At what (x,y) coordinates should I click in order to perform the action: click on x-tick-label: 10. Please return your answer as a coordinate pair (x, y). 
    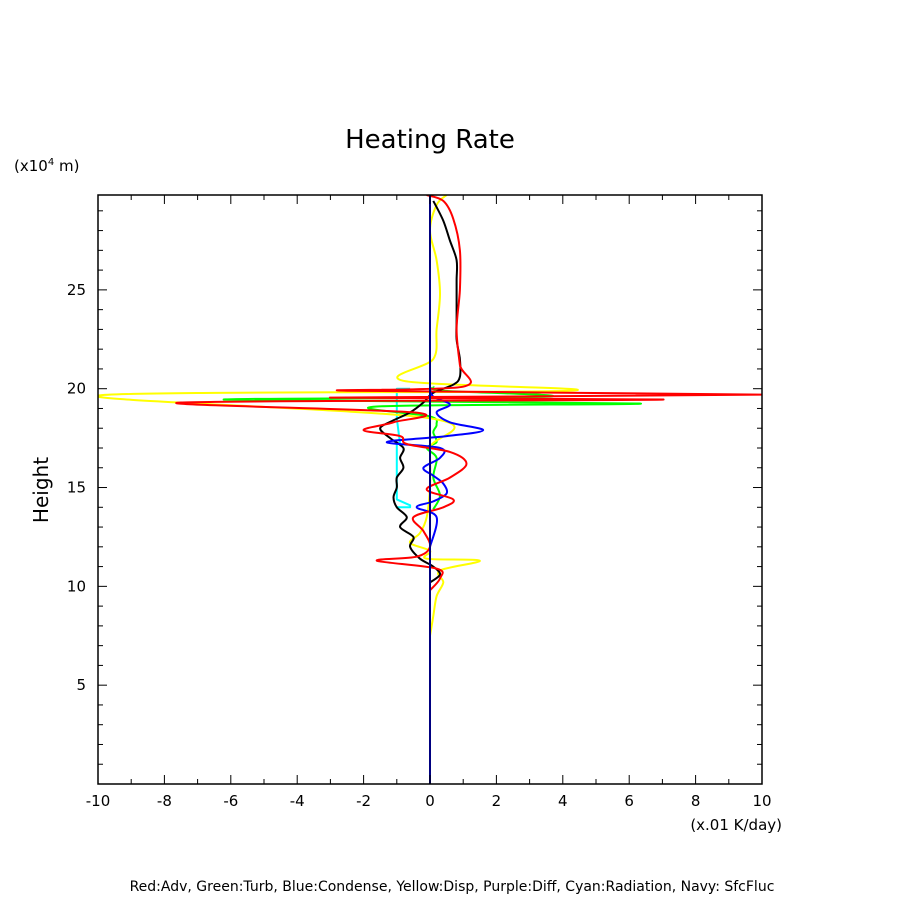
    Looking at the image, I should click on (761, 801).